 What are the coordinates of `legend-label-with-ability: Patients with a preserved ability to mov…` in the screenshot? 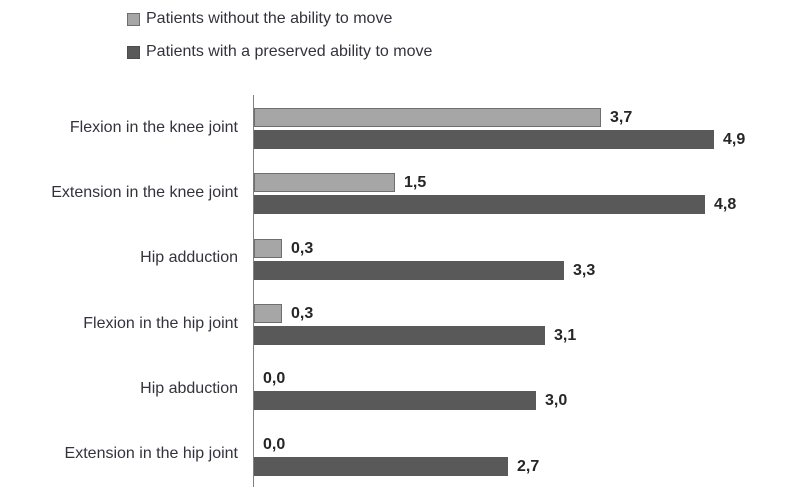 It's located at (289, 51).